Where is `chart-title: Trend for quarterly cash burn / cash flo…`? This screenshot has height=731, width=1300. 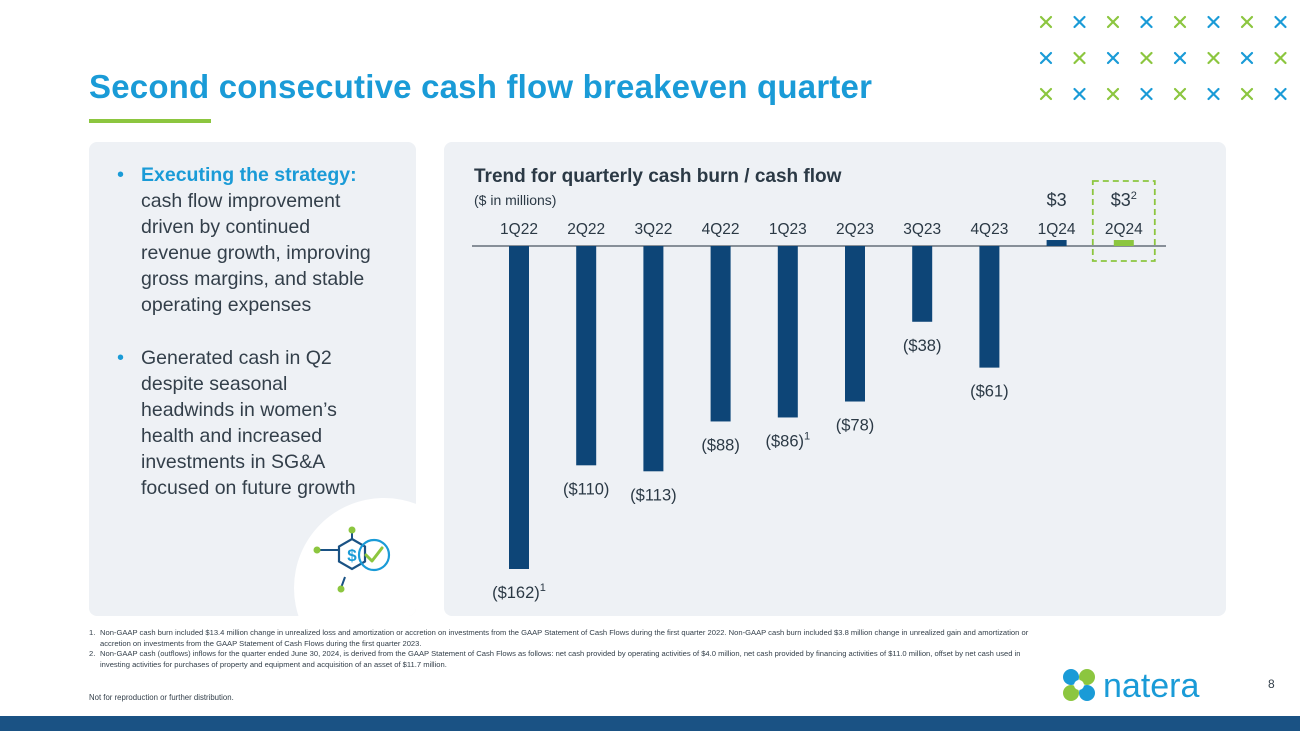 chart-title: Trend for quarterly cash burn / cash flo… is located at coordinates (658, 176).